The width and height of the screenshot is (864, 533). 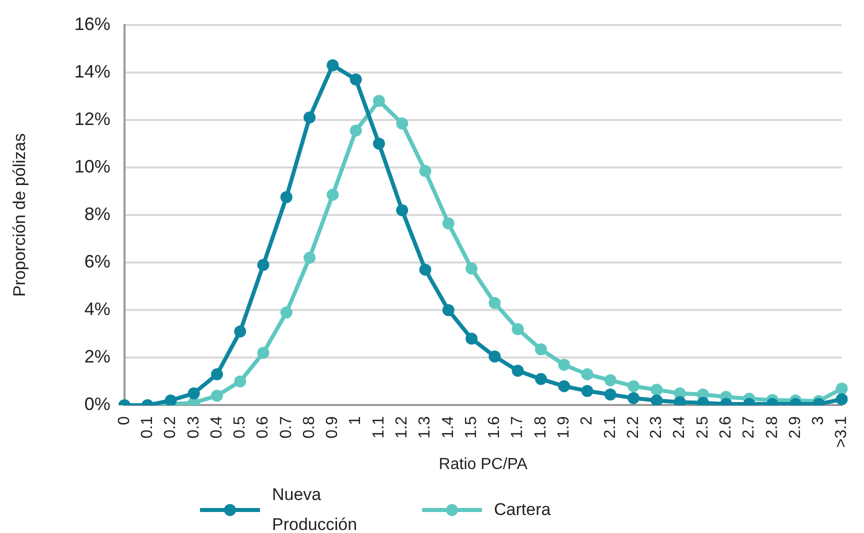 I want to click on legend-label: Cartera, so click(x=522, y=510).